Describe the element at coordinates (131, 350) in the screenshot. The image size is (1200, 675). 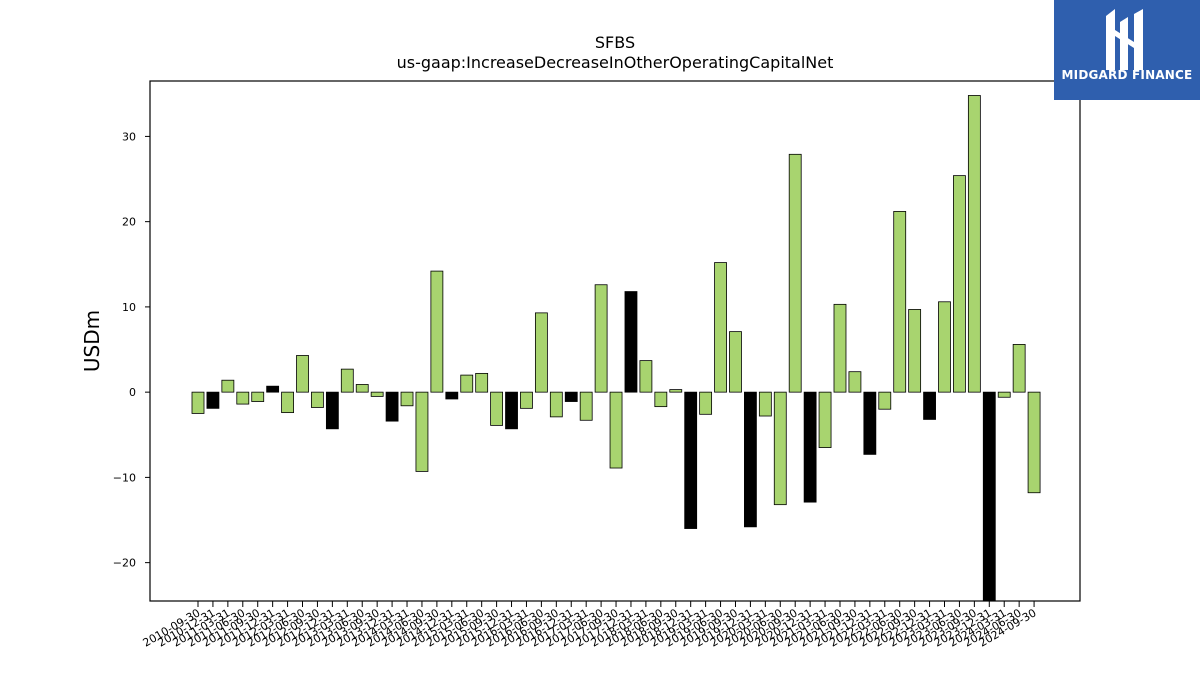
I see `y-axis: −20 −10 0 10 20 30` at that location.